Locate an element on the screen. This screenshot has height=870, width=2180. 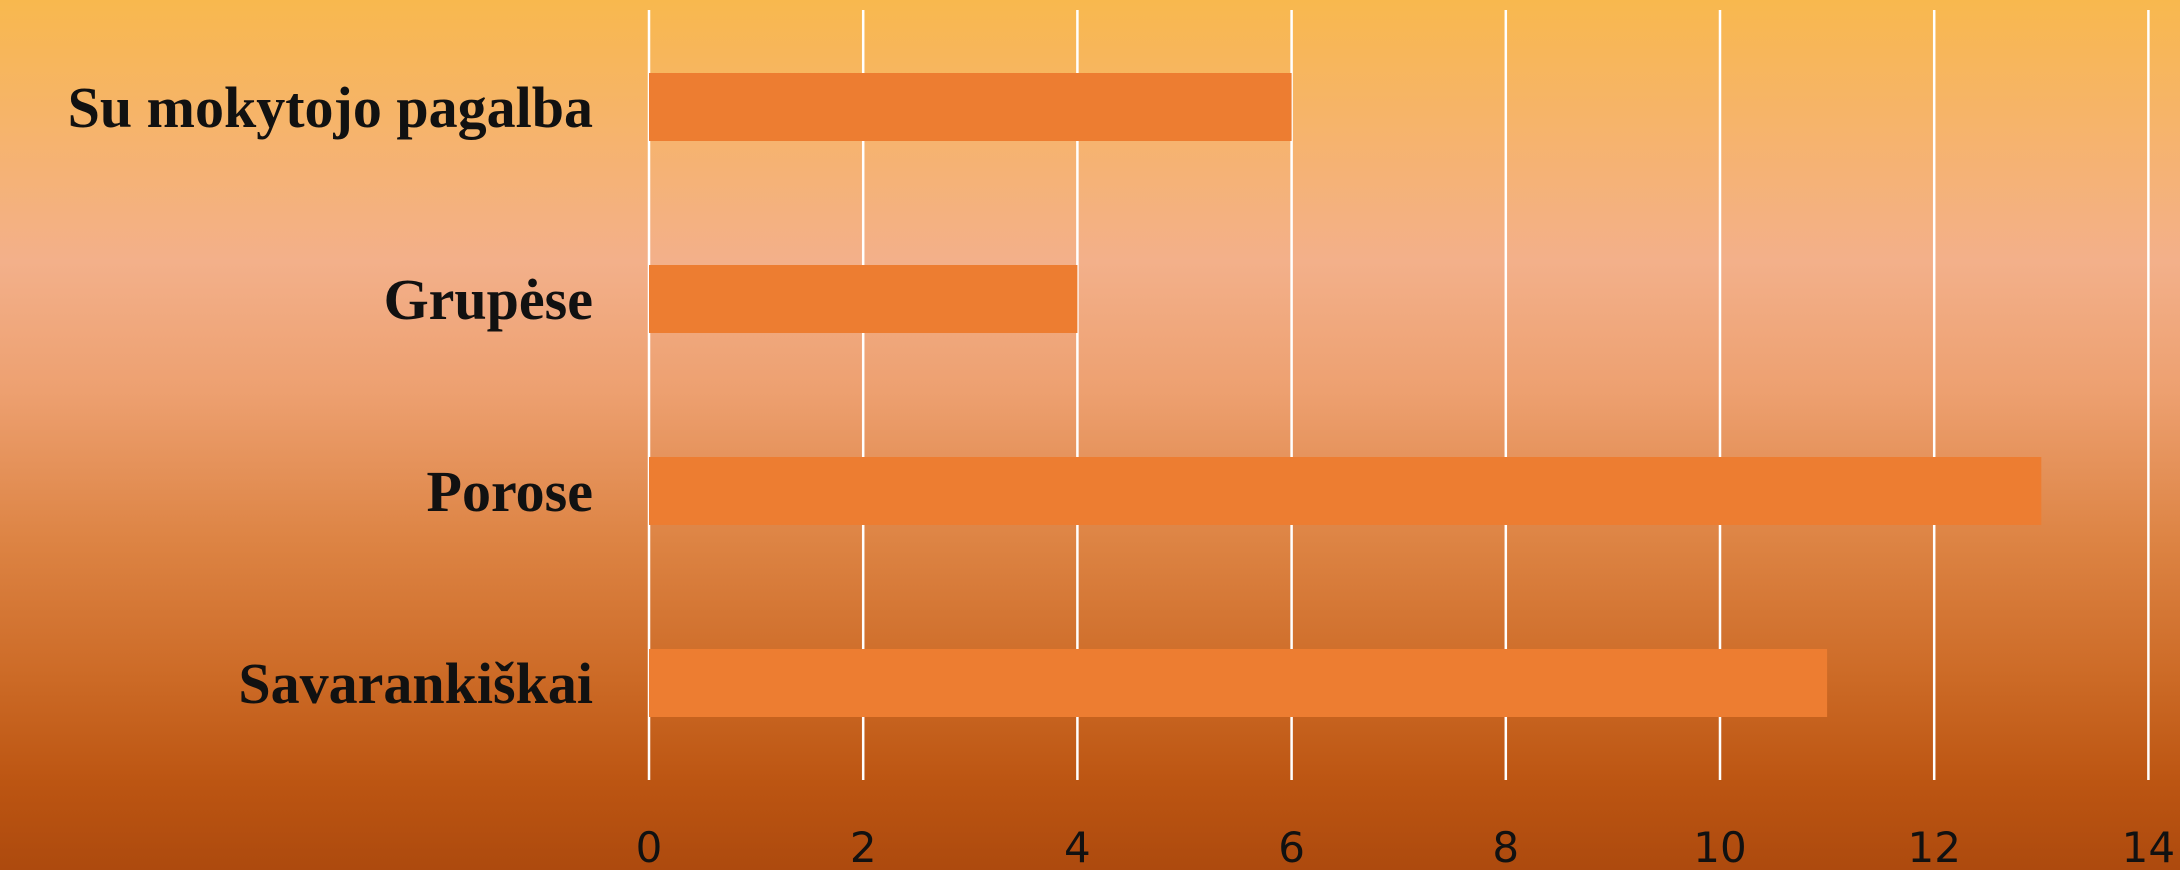
tick-label-2: 2 is located at coordinates (863, 846).